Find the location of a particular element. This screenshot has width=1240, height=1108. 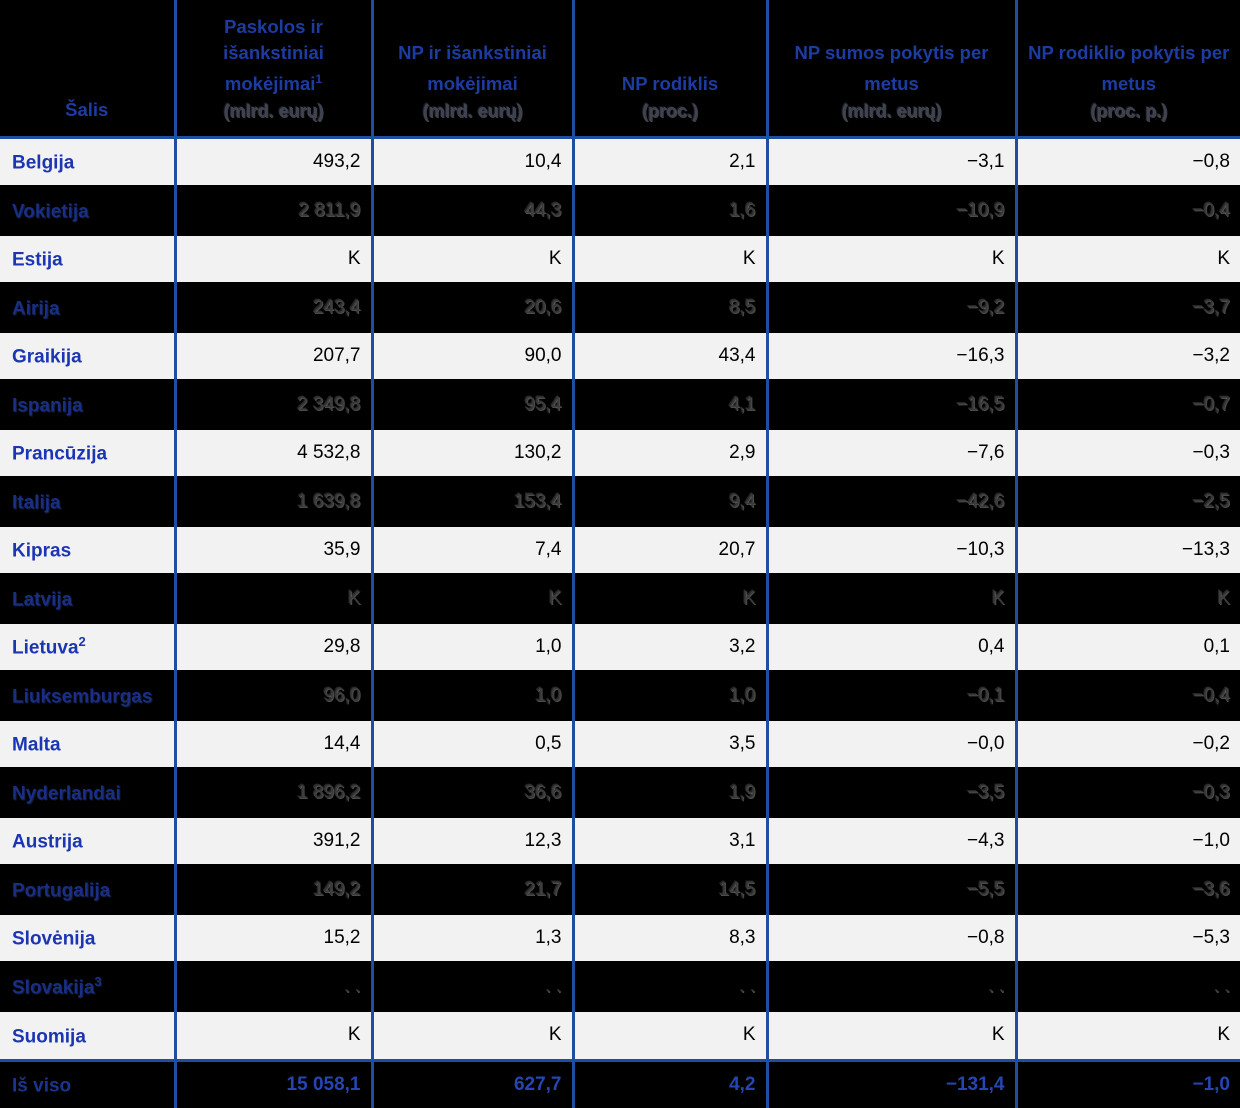

value-cell: 2 811,9 is located at coordinates (272, 210).